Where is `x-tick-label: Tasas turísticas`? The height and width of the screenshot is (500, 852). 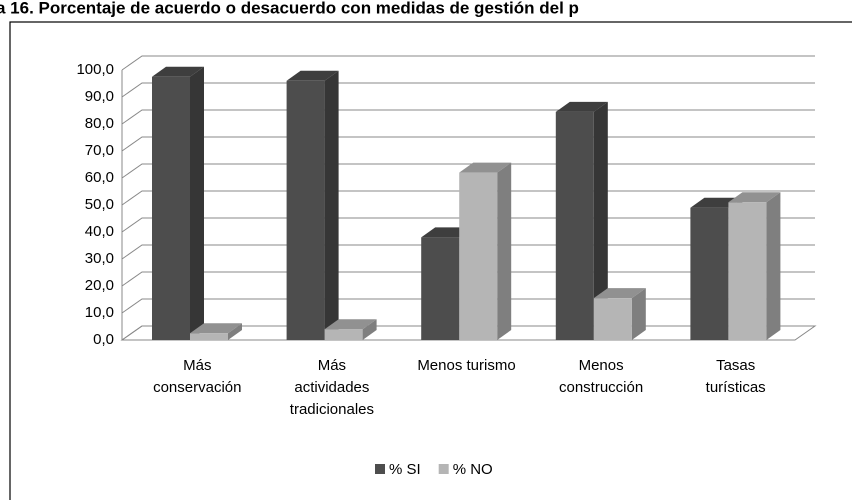
x-tick-label: Tasas turísticas is located at coordinates (735, 376).